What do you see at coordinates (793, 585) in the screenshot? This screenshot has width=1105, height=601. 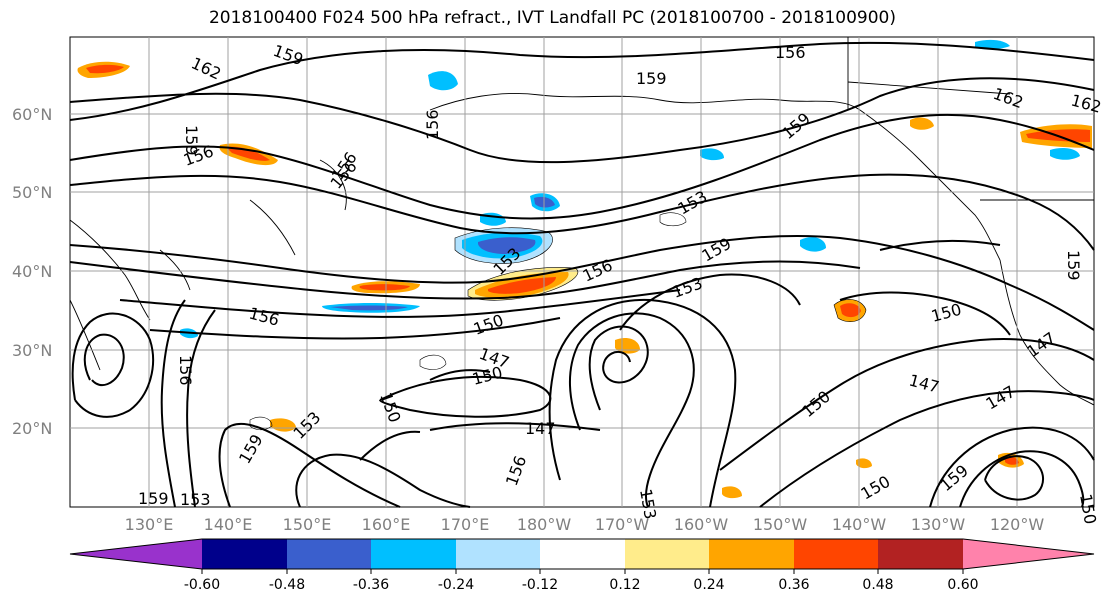 I see `colorbar-tick-label: 0.36` at bounding box center [793, 585].